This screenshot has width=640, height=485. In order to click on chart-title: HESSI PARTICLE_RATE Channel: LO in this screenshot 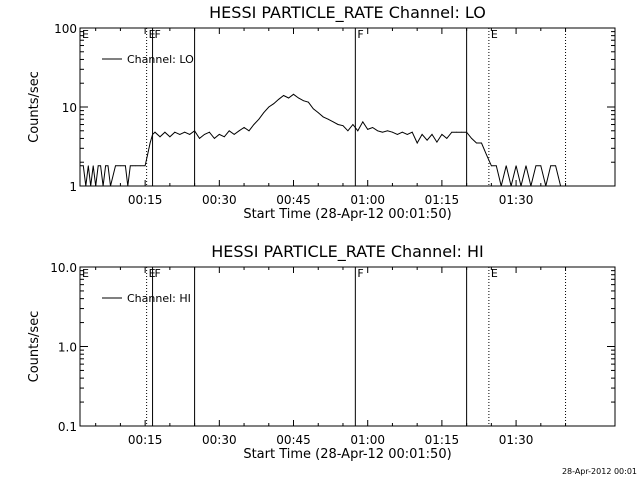, I will do `click(347, 13)`.